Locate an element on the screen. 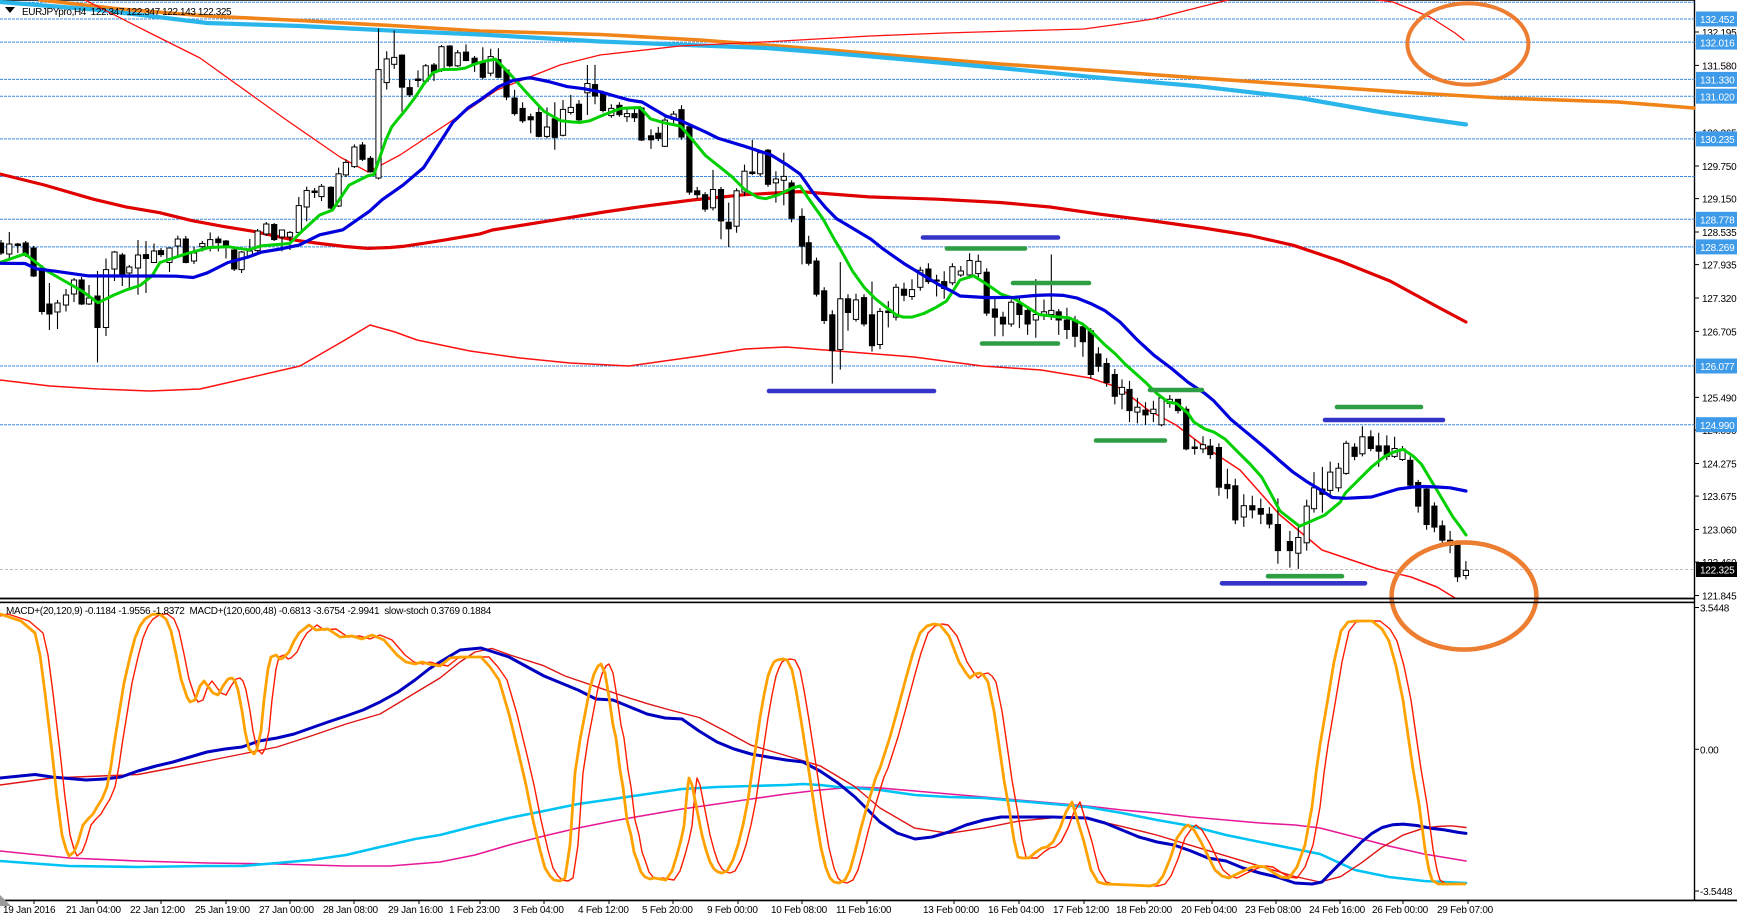  svg-text: 22 Jan 12:00 is located at coordinates (158, 910).